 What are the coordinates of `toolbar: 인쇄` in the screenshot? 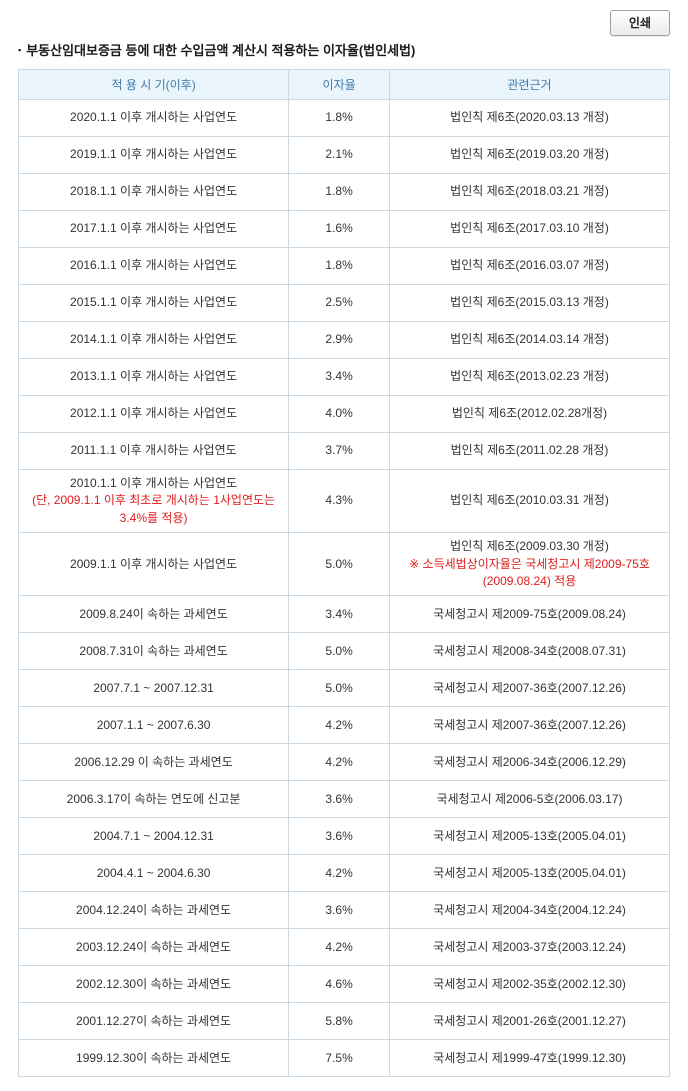 It's located at (344, 23).